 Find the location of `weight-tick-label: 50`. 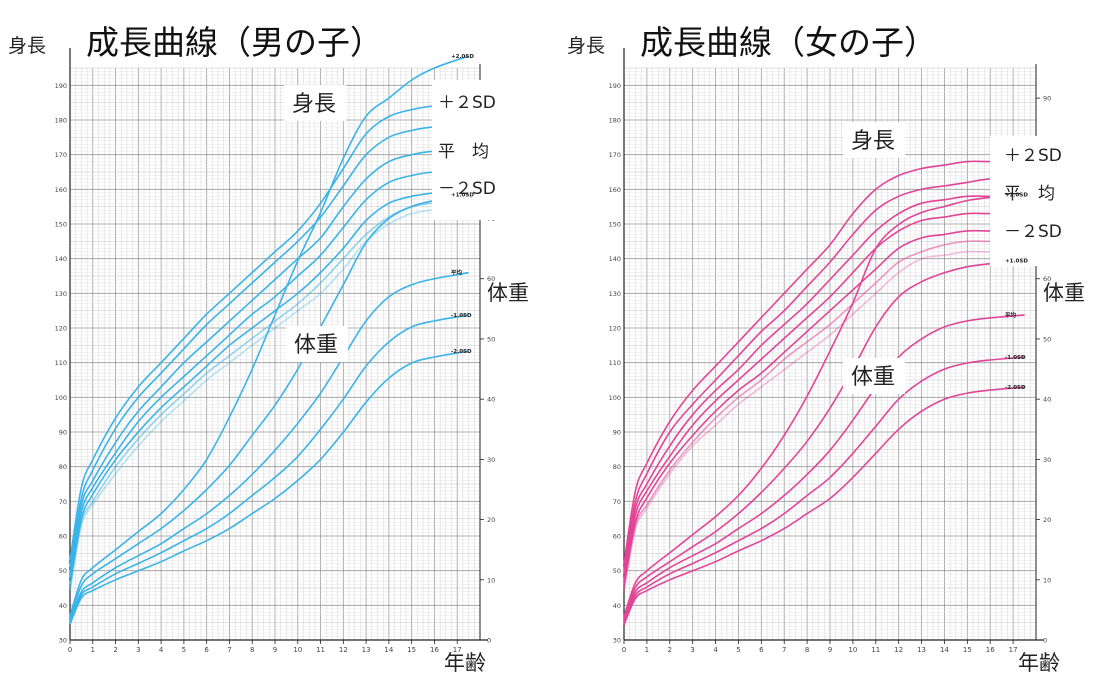

weight-tick-label: 50 is located at coordinates (1047, 339).